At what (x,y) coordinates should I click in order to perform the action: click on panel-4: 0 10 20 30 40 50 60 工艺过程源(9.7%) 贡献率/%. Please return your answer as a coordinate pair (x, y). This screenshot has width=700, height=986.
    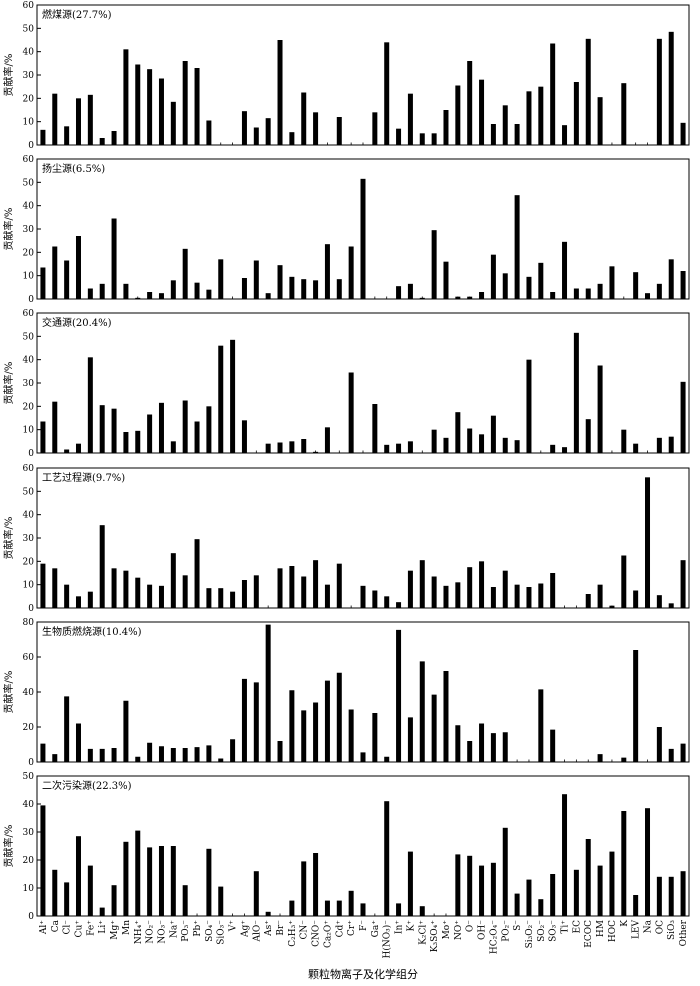
    Looking at the image, I should click on (346, 539).